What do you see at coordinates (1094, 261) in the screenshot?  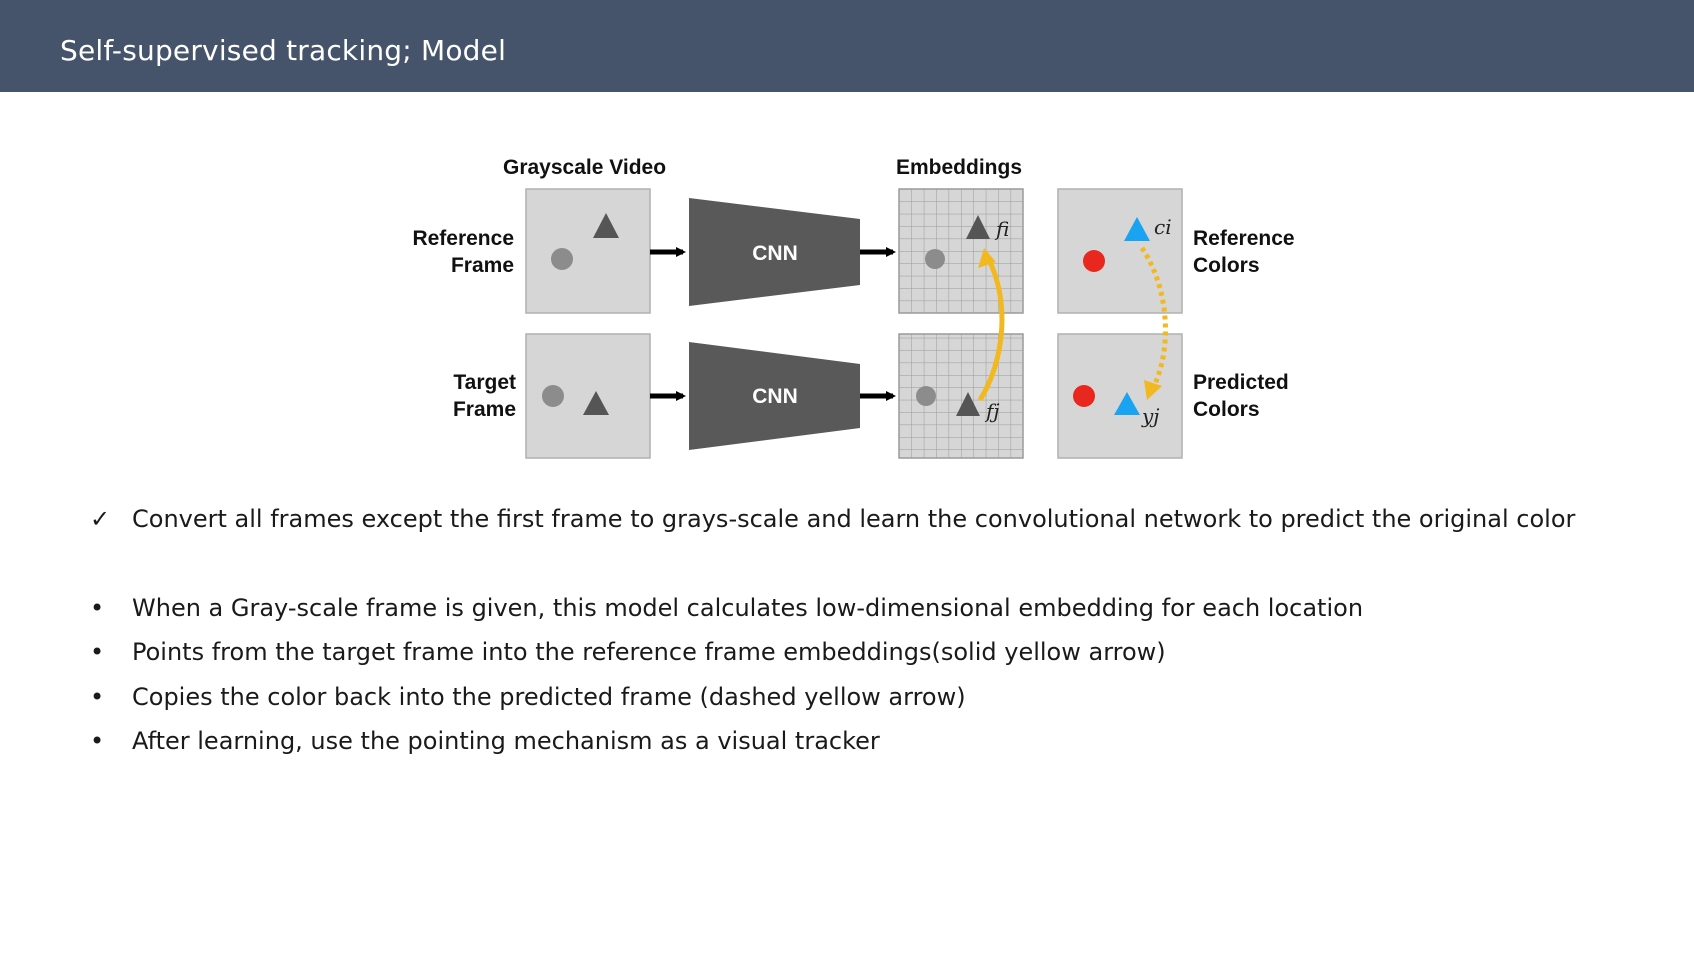 I see `reference-colors-red-circle` at bounding box center [1094, 261].